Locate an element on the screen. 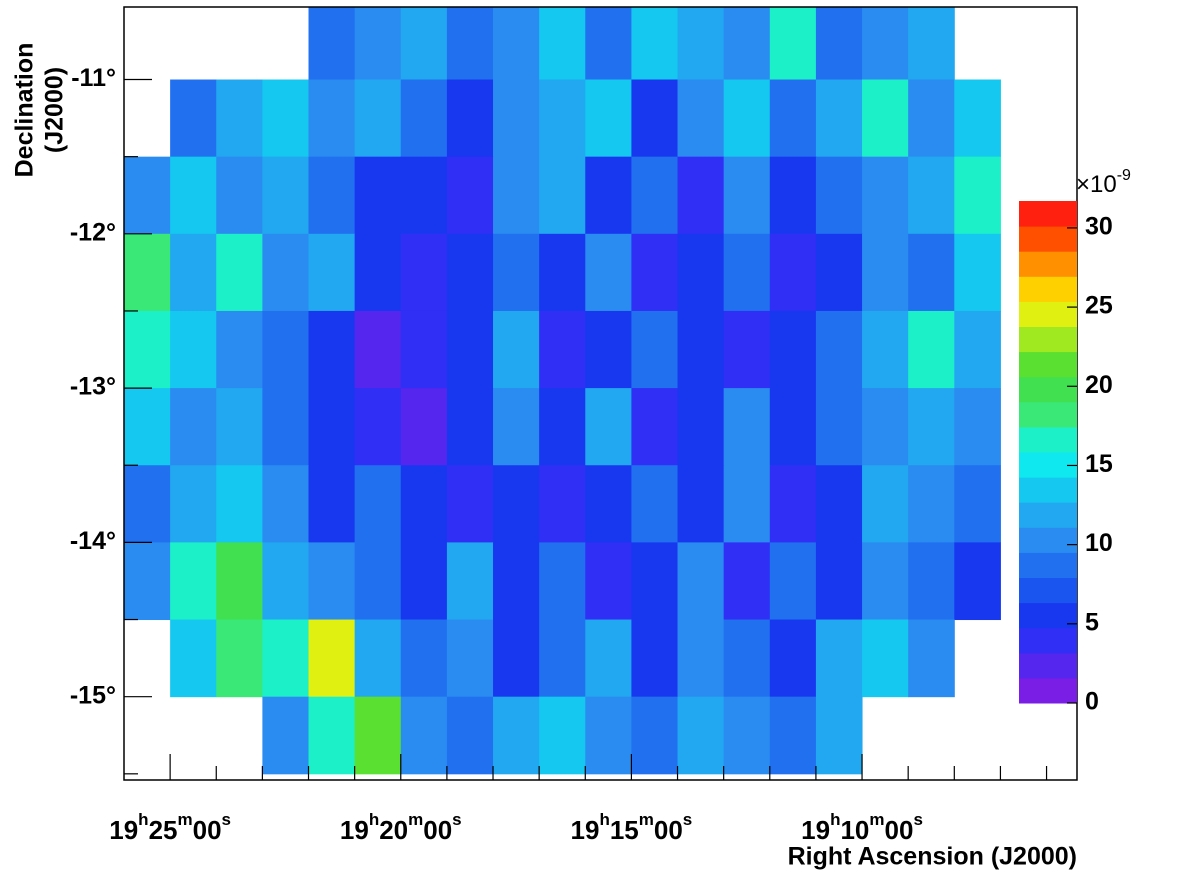  x-tick-label-part: 20 is located at coordinates (393, 830).